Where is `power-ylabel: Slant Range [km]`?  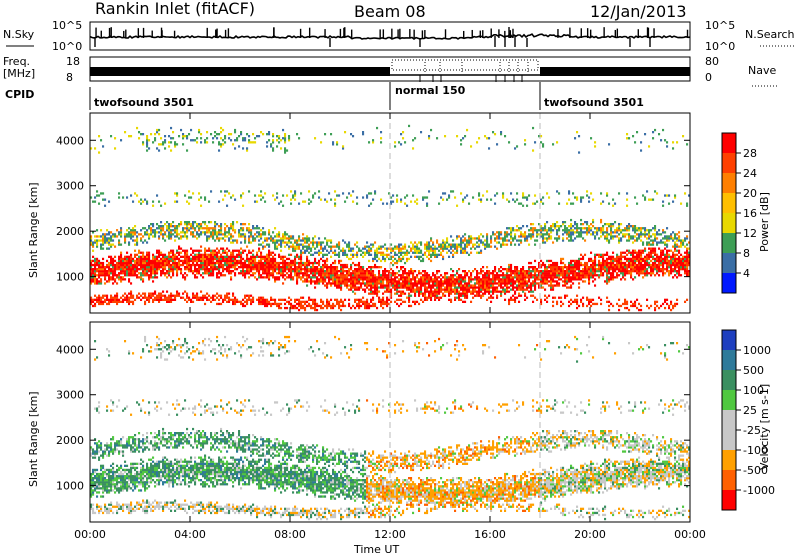
power-ylabel: Slant Range [km] is located at coordinates (33, 230).